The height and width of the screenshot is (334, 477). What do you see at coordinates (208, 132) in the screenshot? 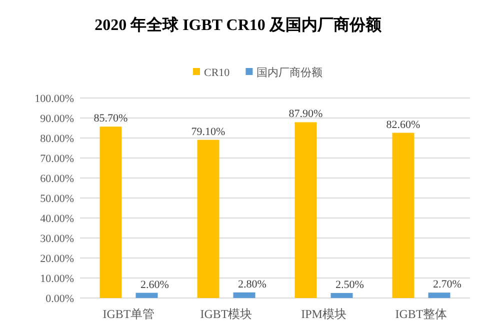
I see `data-label: 79.10%` at bounding box center [208, 132].